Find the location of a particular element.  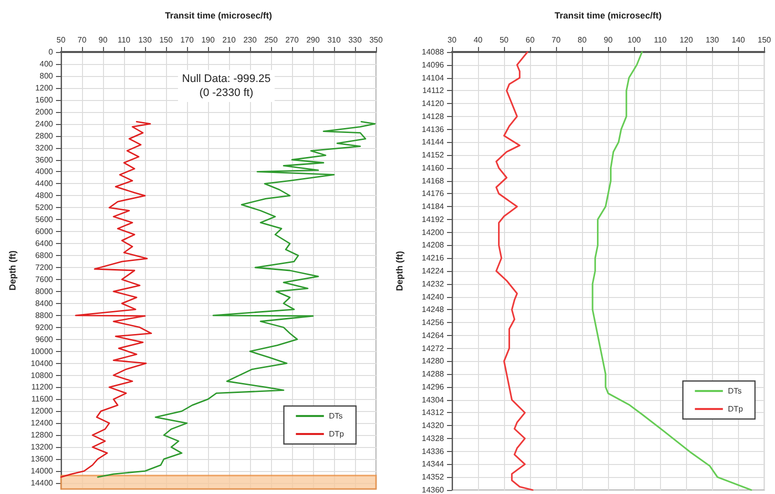

y-tick-label: 14112 is located at coordinates (433, 91).